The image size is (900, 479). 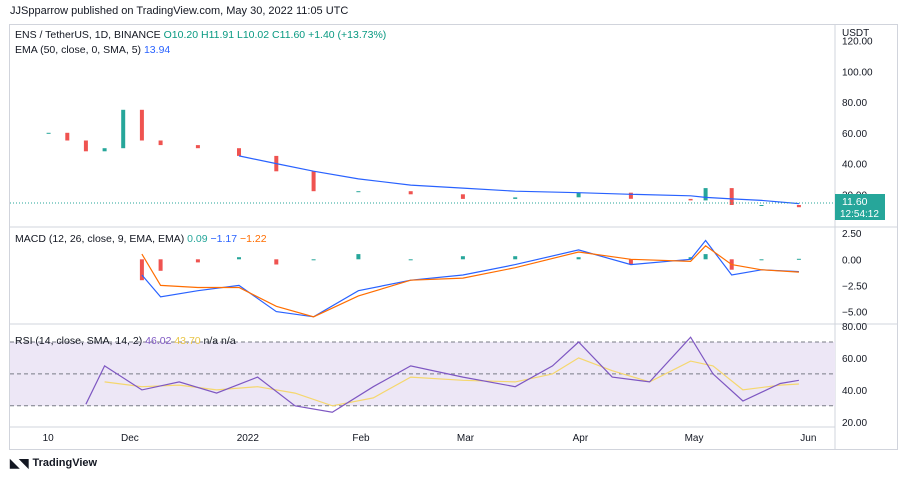 I want to click on rsi-extra: n/a n/a, so click(x=219, y=341).